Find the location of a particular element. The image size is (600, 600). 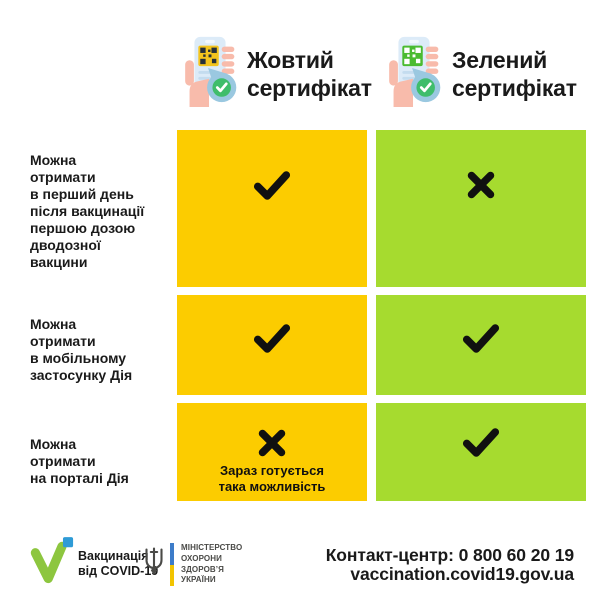

cell-yellow-row3: Зараз готується така можливість is located at coordinates (272, 452).